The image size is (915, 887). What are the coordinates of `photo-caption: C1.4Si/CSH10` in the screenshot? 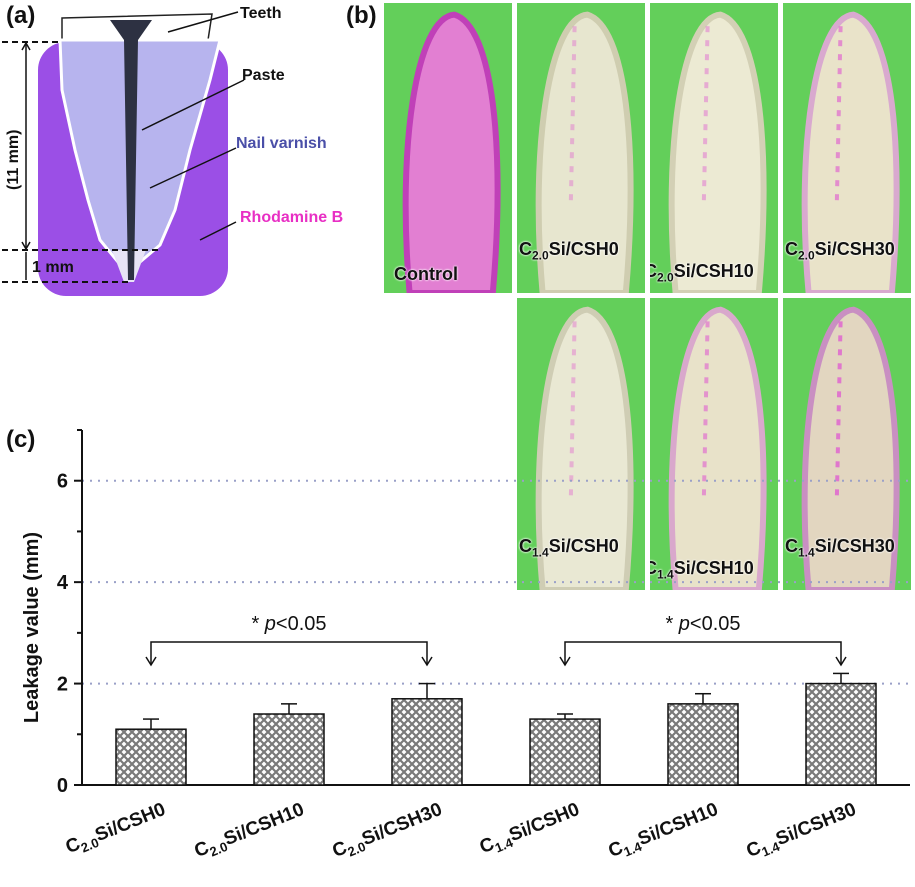 It's located at (702, 570).